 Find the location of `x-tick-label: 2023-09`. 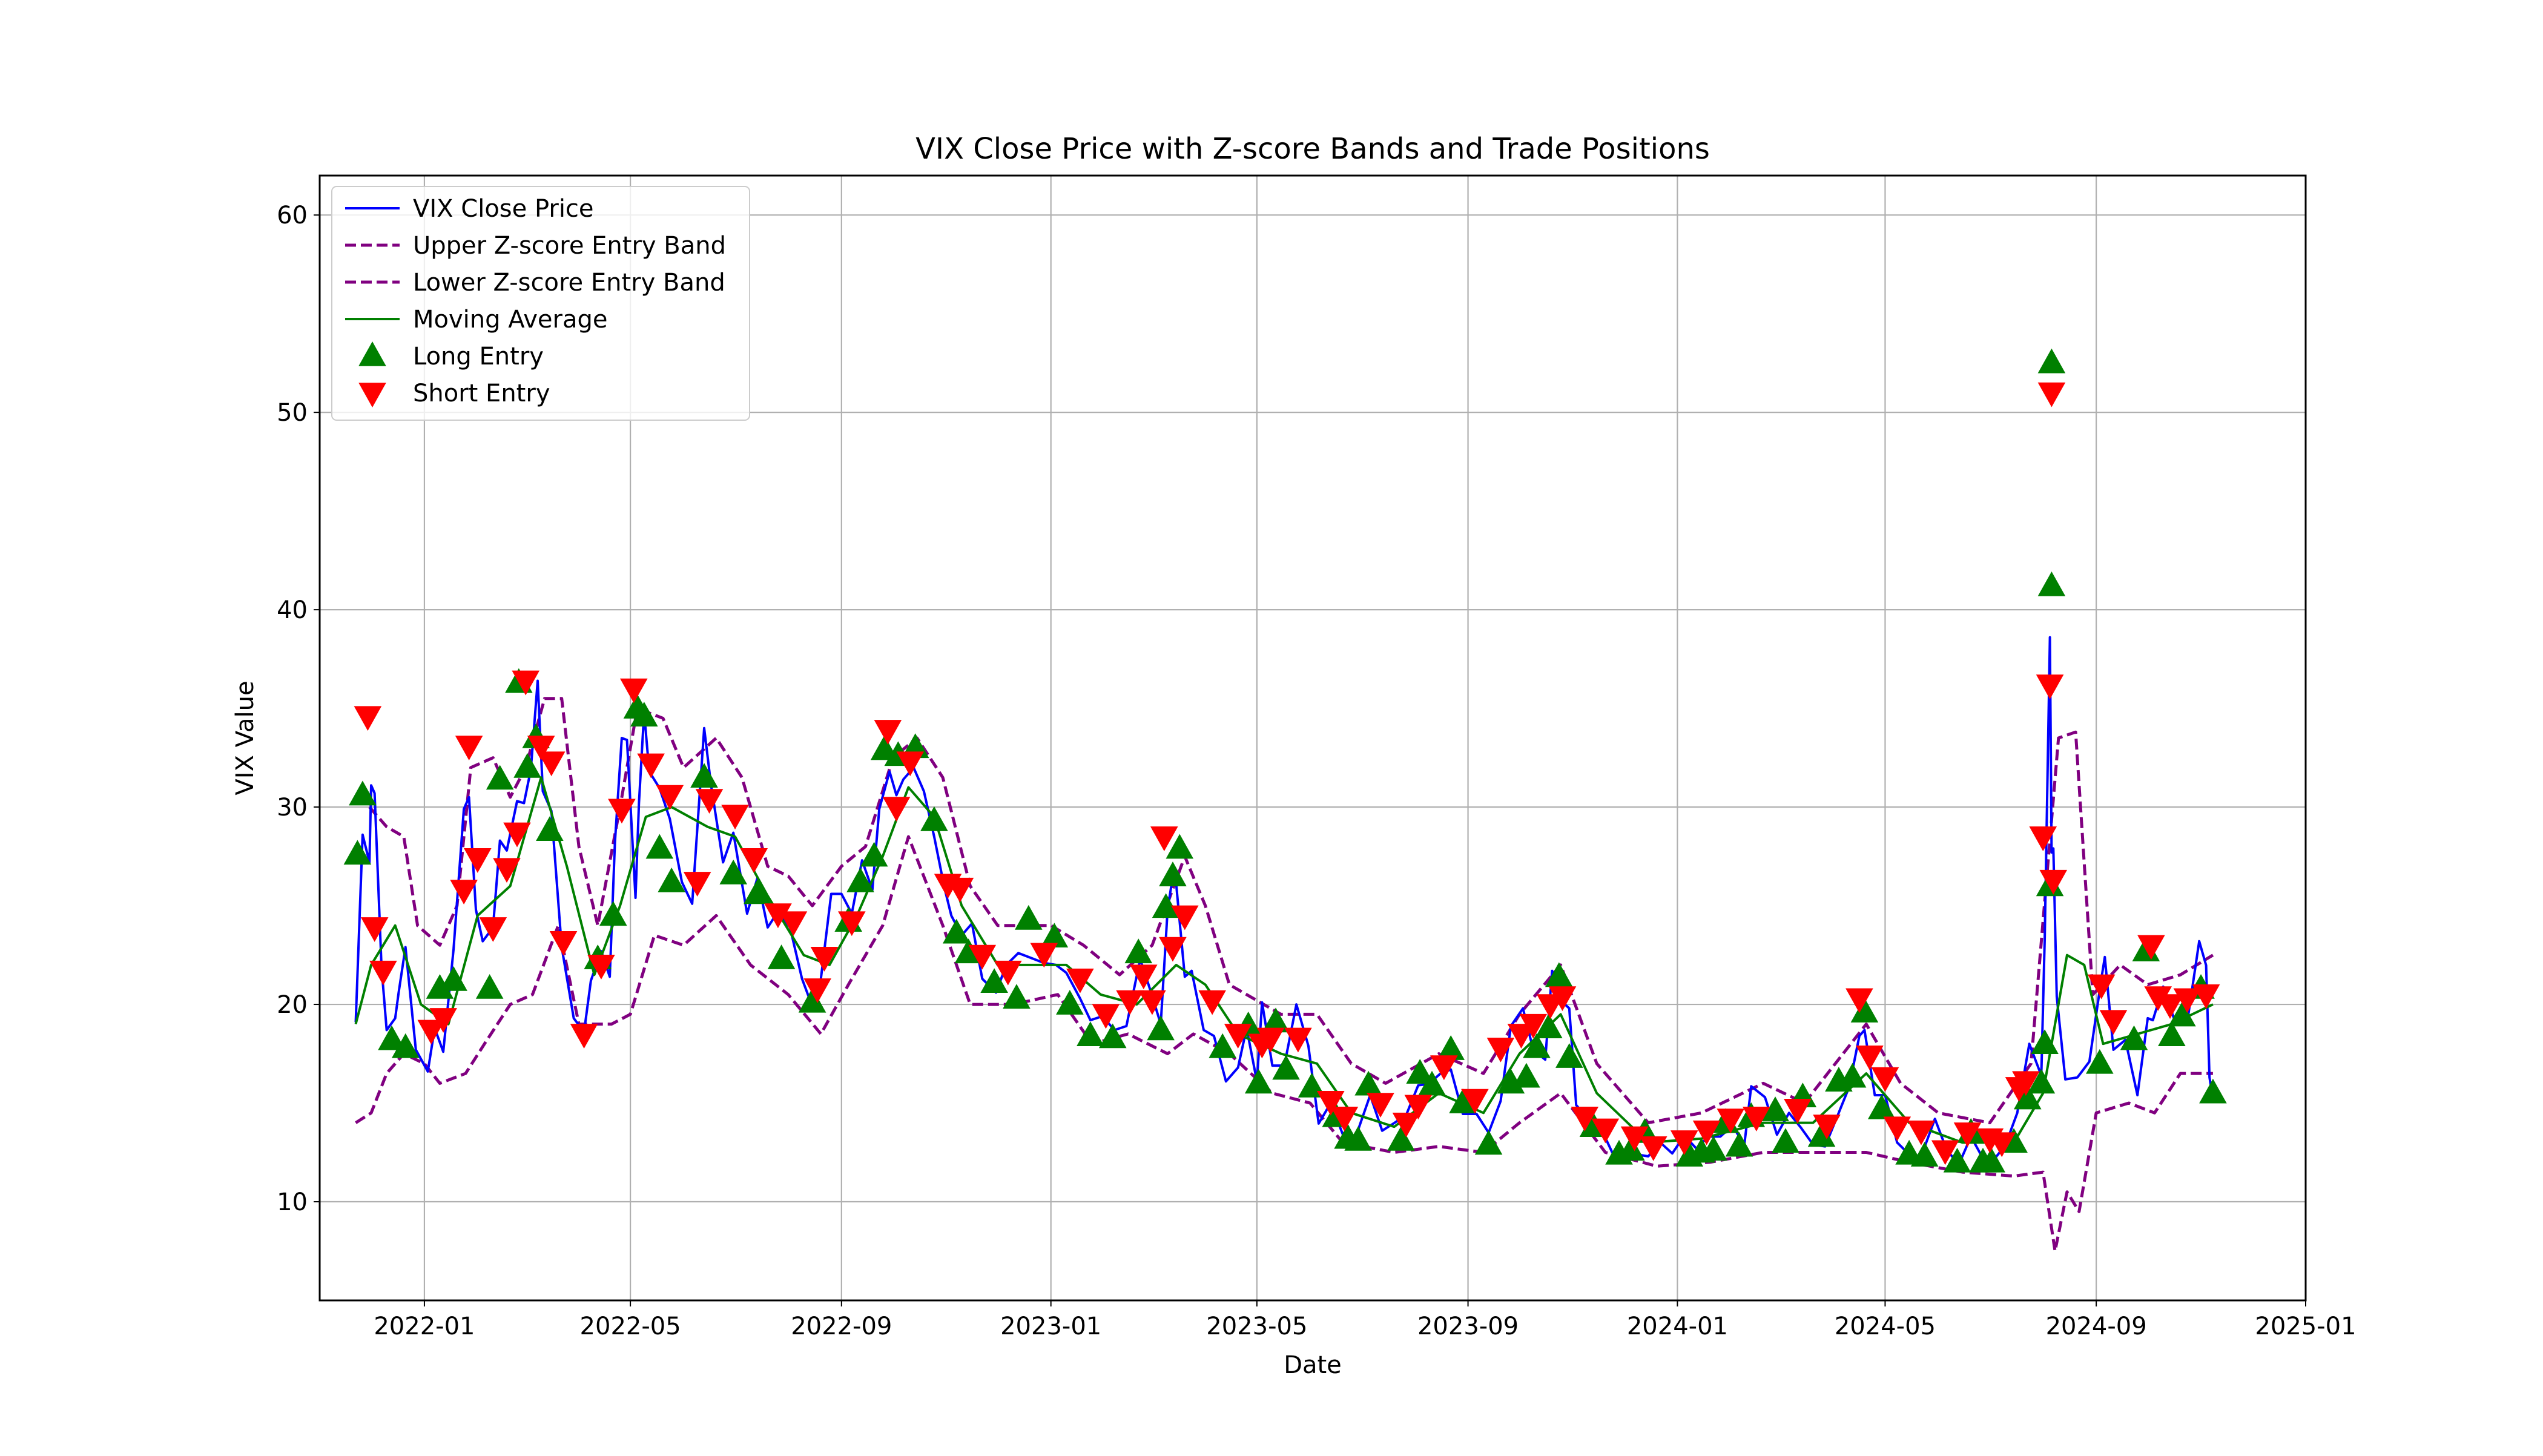

x-tick-label: 2023-09 is located at coordinates (1468, 1326).